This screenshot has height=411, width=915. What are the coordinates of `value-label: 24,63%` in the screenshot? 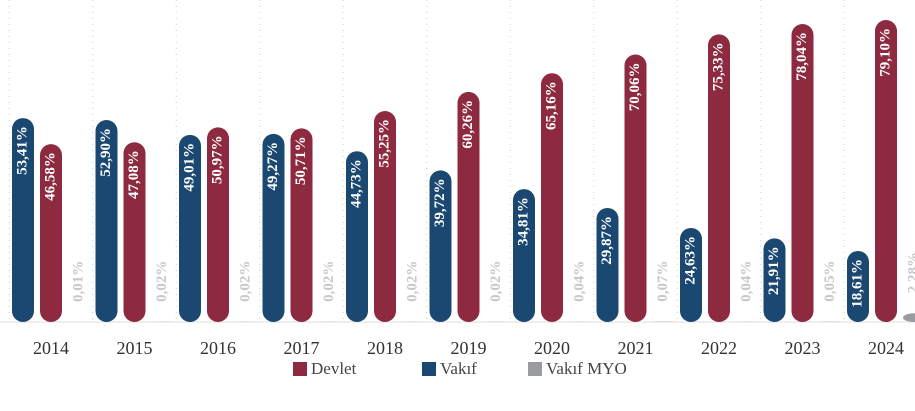 It's located at (690, 260).